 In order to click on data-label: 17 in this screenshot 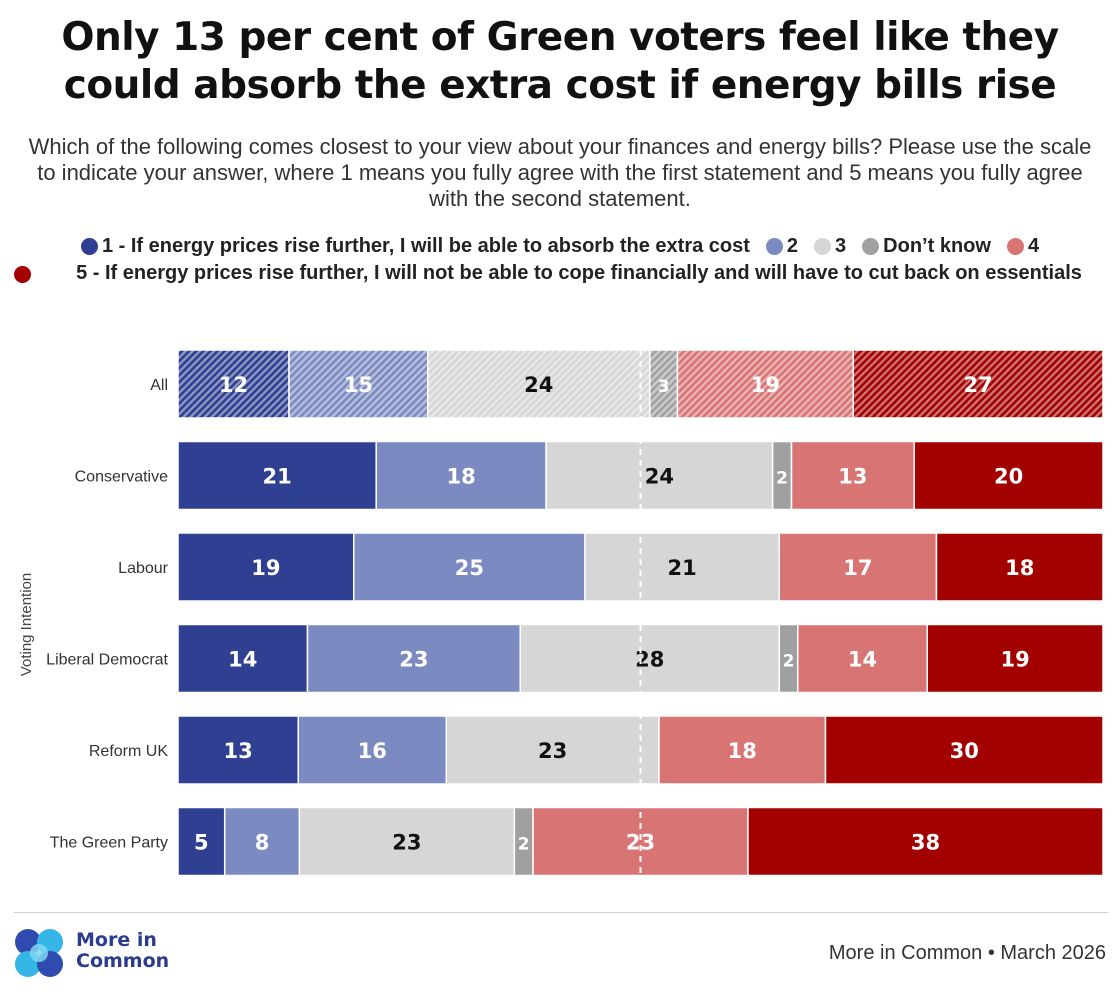, I will do `click(857, 568)`.